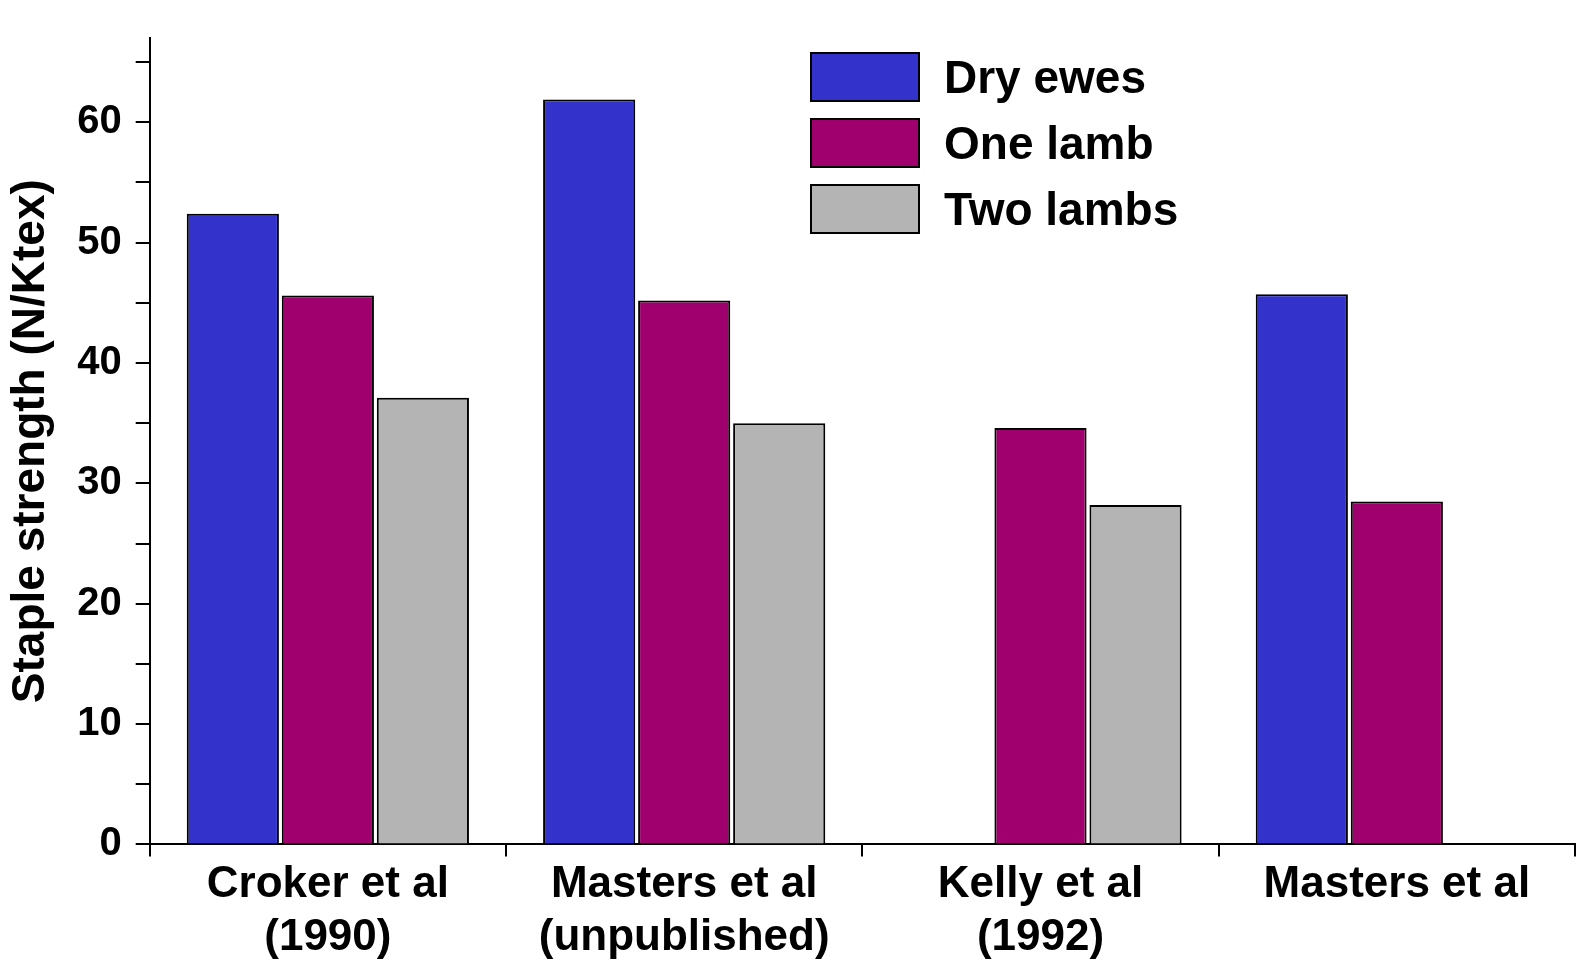 The height and width of the screenshot is (966, 1595). I want to click on y-tick-label: 10, so click(99, 721).